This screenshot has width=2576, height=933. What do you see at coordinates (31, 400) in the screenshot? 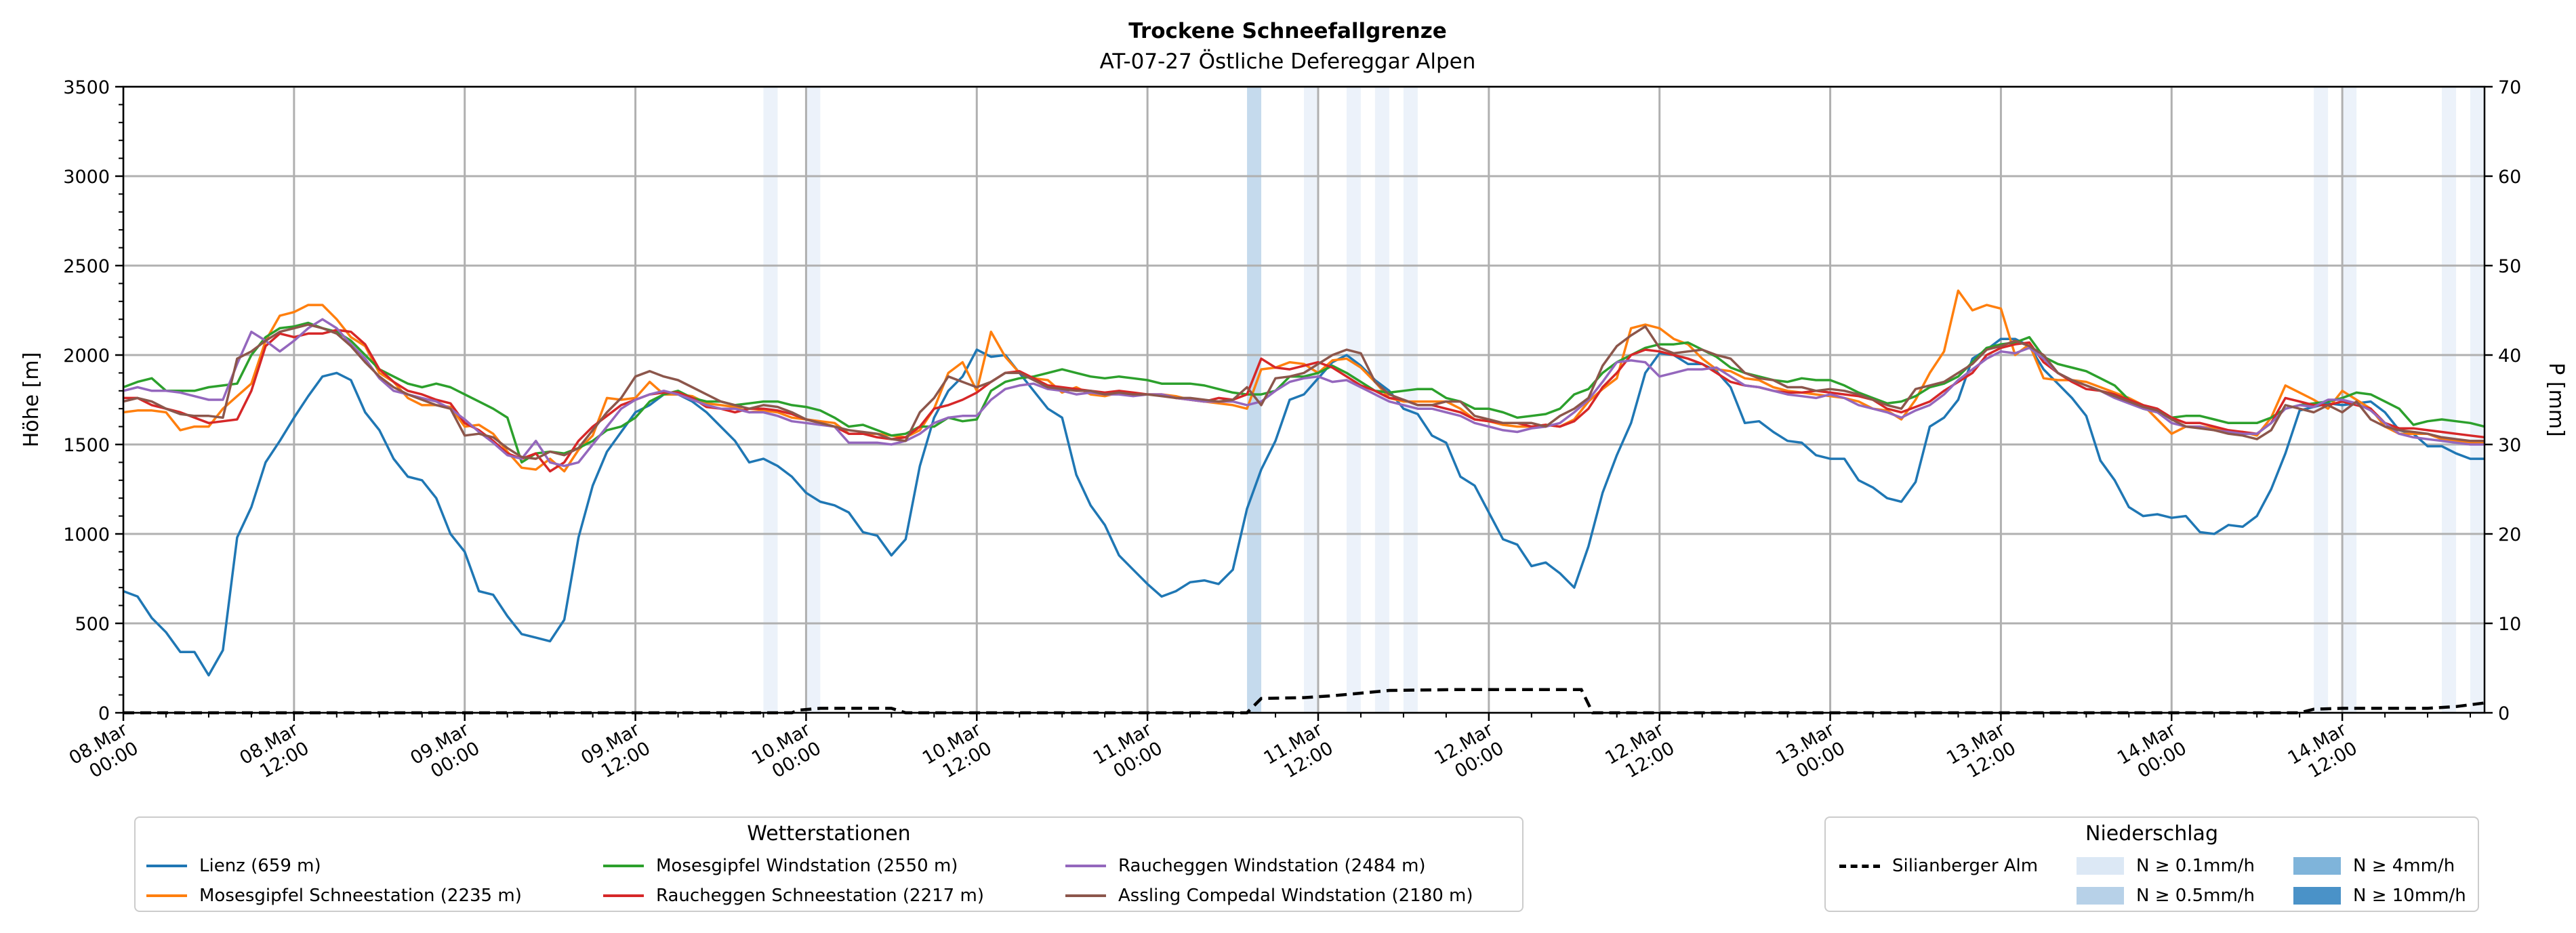
I see `y-axis-label: Höhe [m]` at bounding box center [31, 400].